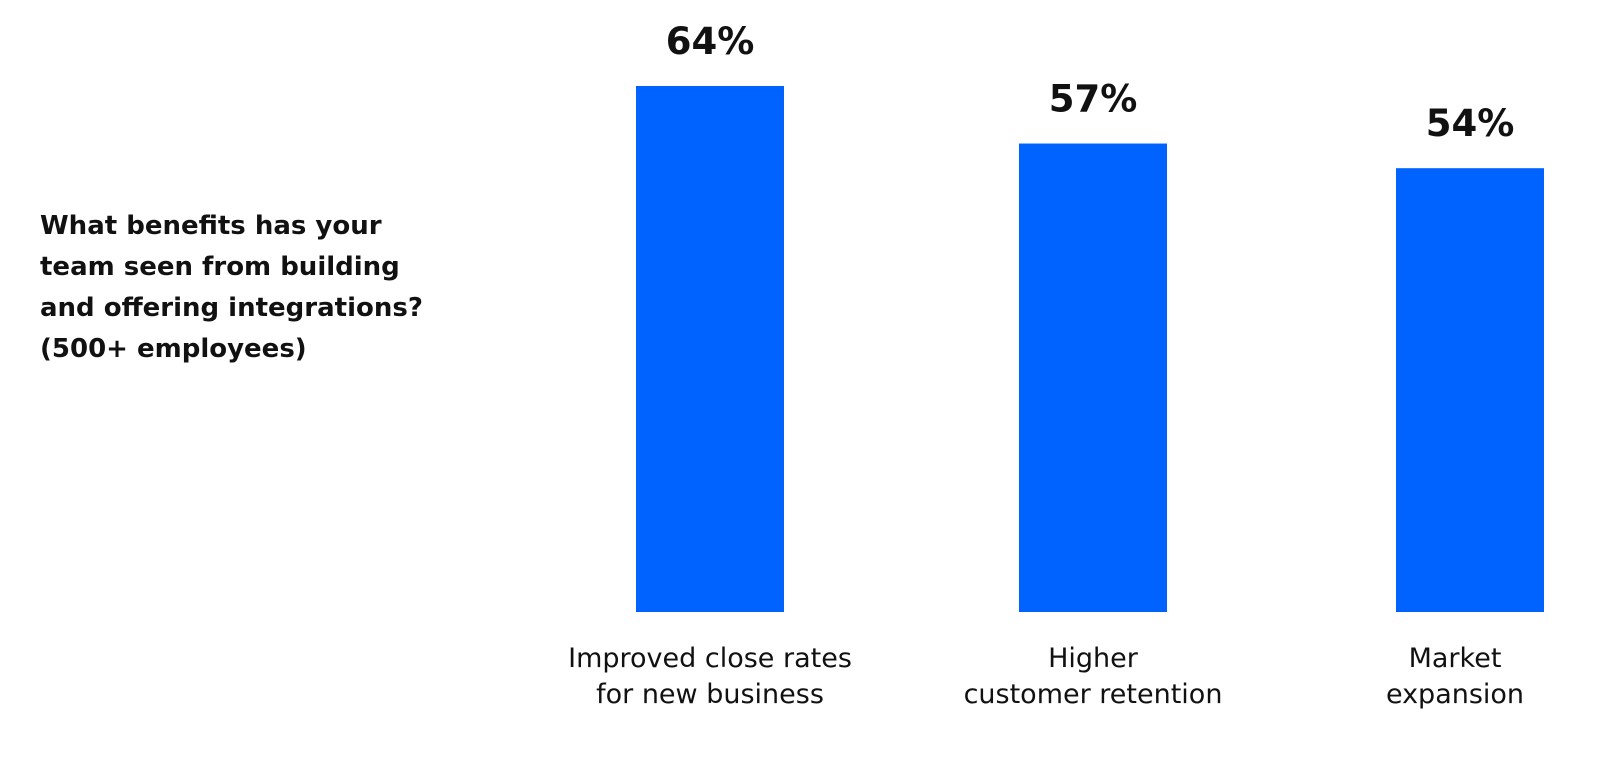  I want to click on question-line-2: team seen from building, so click(220, 267).